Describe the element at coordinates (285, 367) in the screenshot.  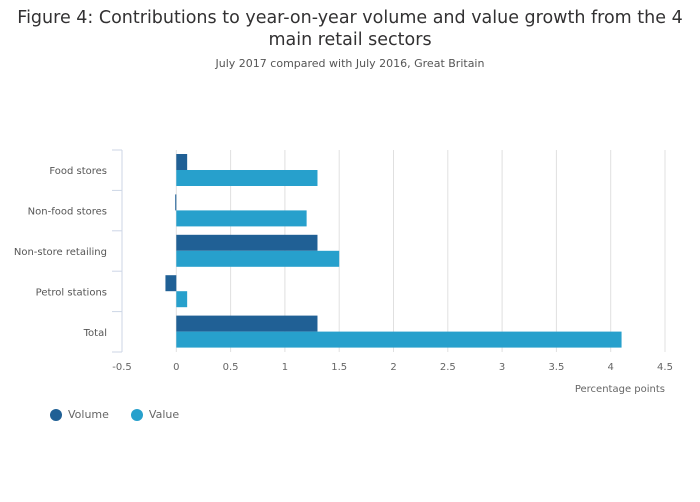
I see `x-tick-label: 1` at that location.